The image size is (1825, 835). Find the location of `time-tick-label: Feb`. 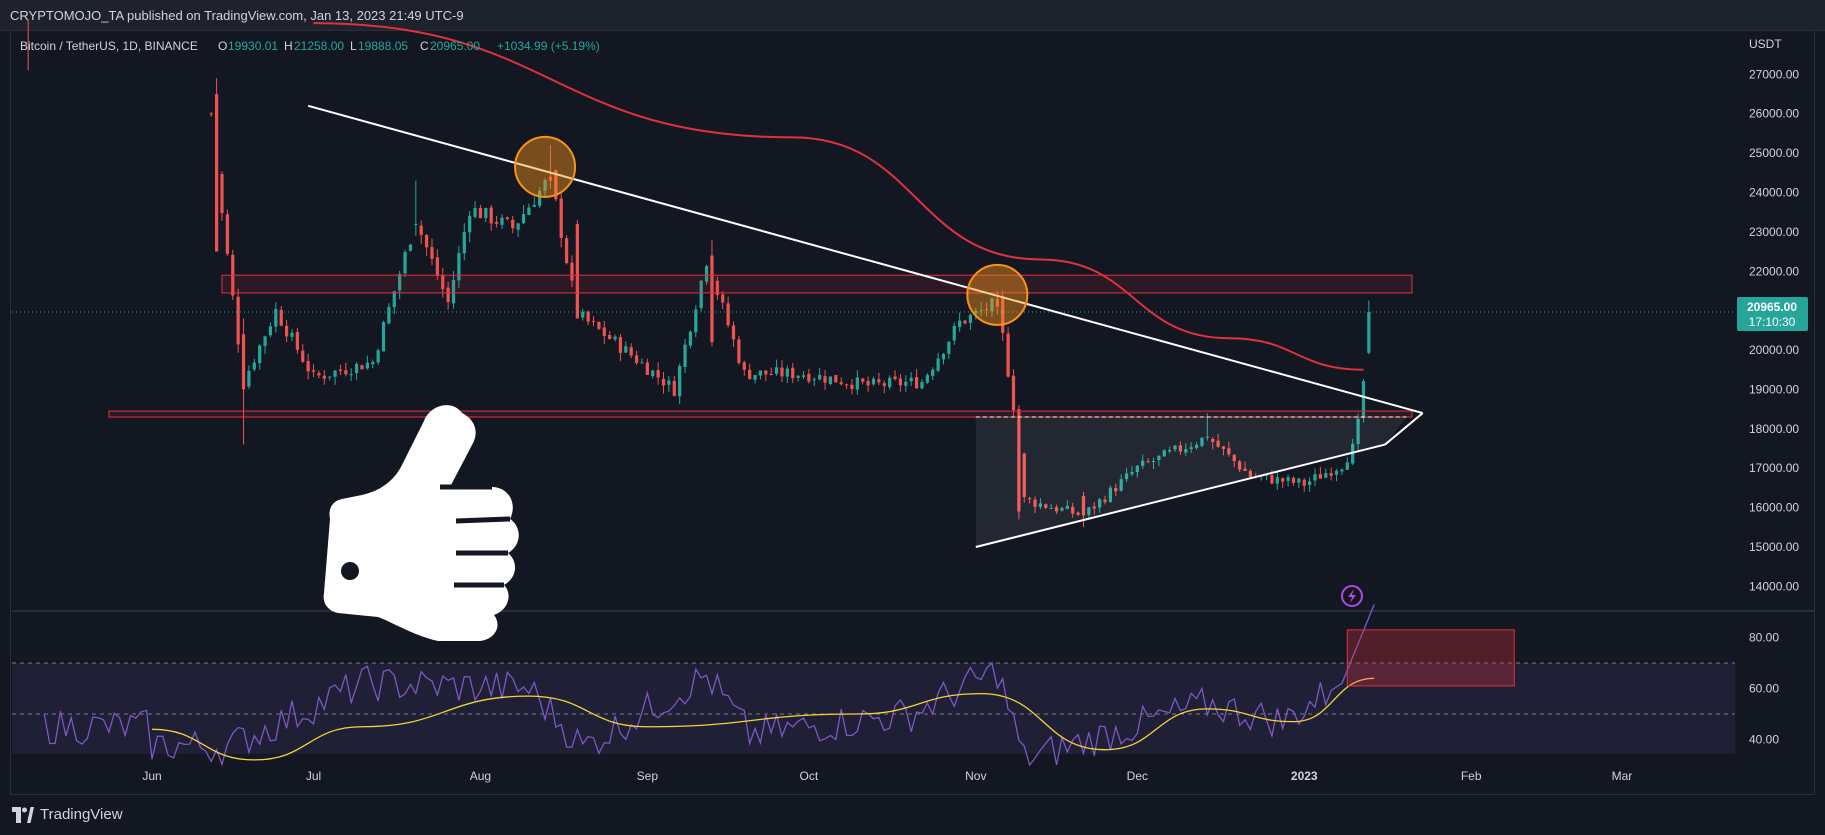

time-tick-label: Feb is located at coordinates (1471, 776).